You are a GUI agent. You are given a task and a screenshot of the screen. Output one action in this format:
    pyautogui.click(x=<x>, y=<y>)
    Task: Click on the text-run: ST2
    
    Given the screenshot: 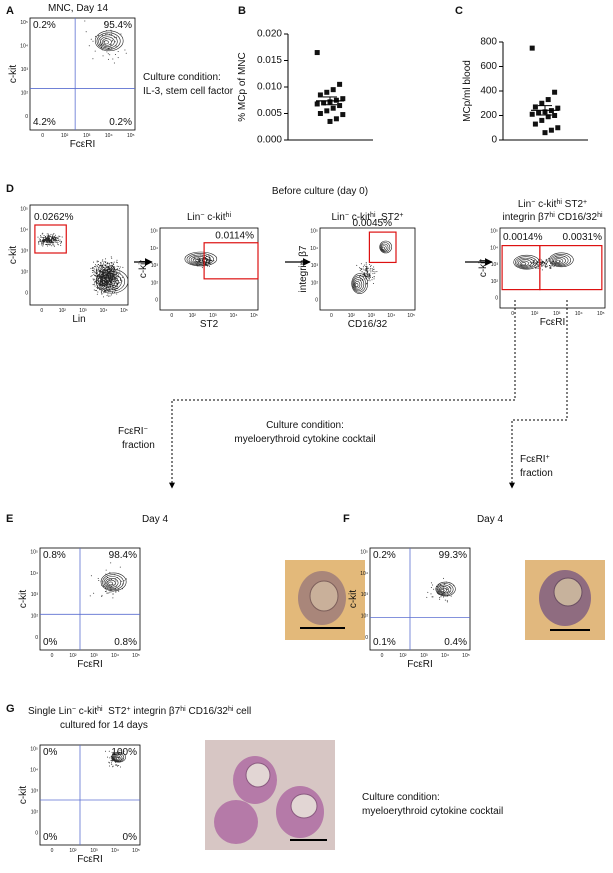 What is the action you would take?
    pyautogui.click(x=573, y=204)
    